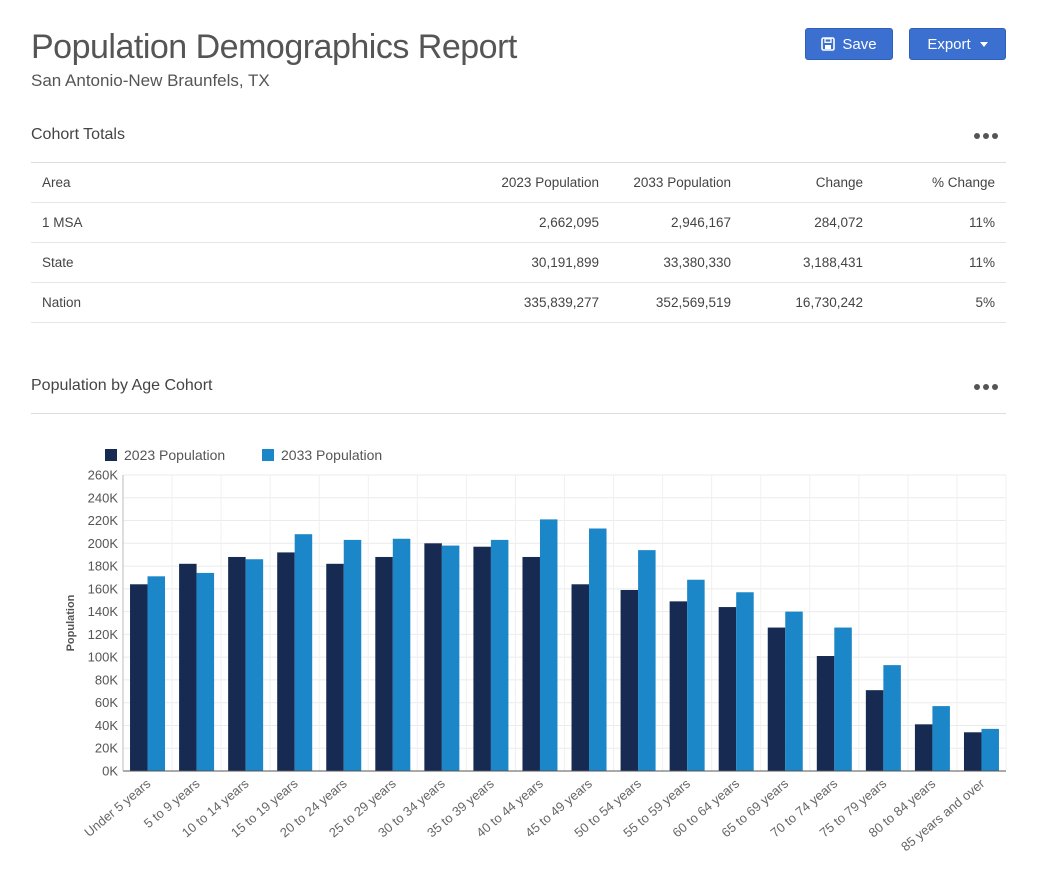 The width and height of the screenshot is (1041, 874). I want to click on export-button-label: Export, so click(949, 44).